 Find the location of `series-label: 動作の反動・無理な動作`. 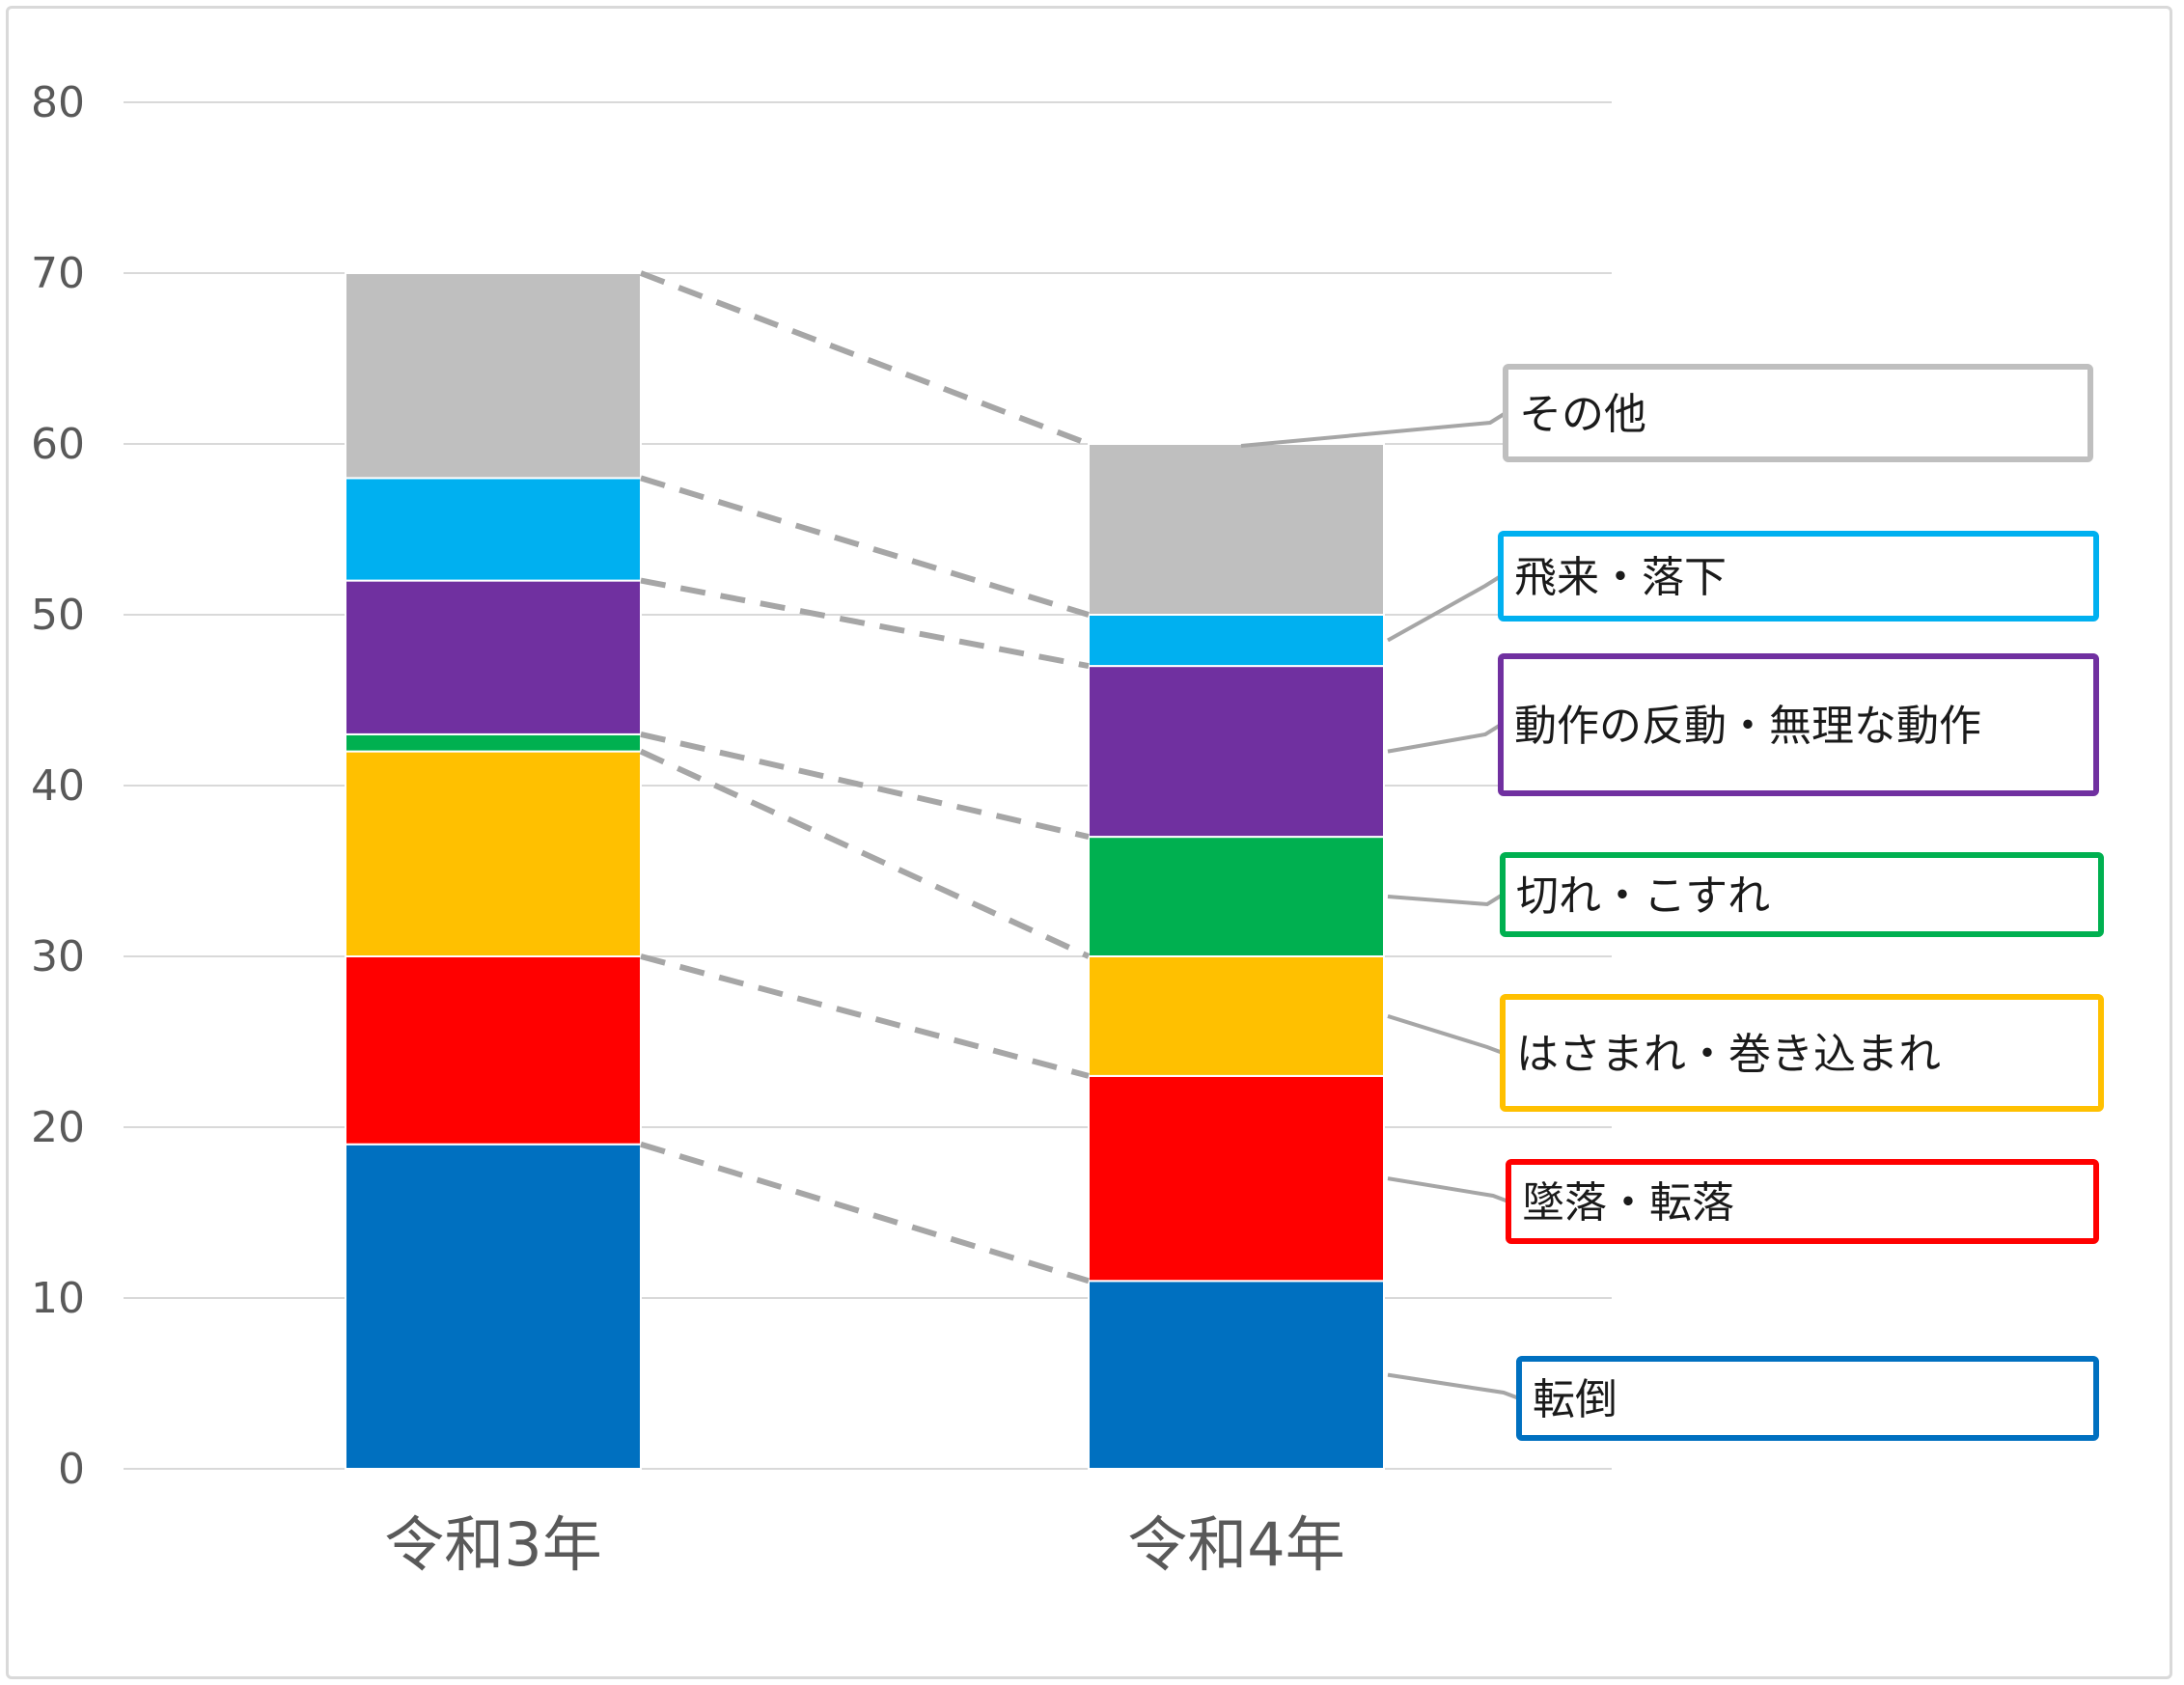

series-label: 動作の反動・無理な動作 is located at coordinates (1747, 726).